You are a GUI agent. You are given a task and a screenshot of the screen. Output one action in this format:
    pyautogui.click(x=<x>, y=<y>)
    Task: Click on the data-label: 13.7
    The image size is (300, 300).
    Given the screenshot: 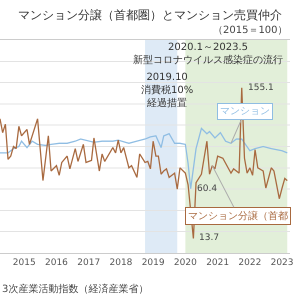 What is the action you would take?
    pyautogui.click(x=209, y=238)
    